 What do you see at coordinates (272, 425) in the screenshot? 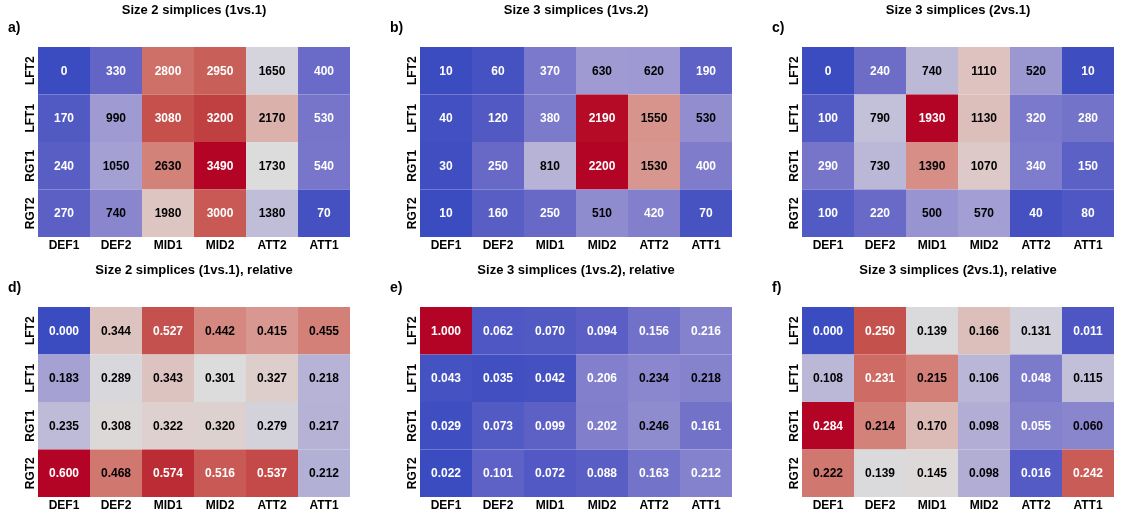
I see `data-label: 0.279` at bounding box center [272, 425].